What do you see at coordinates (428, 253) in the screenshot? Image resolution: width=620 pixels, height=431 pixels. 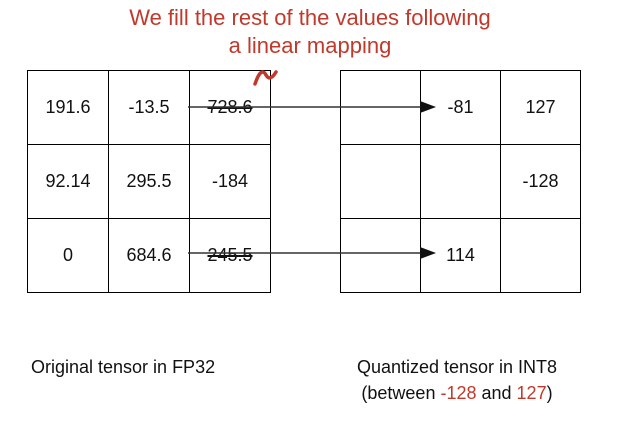 I see `arrow-head-bottom-icon` at bounding box center [428, 253].